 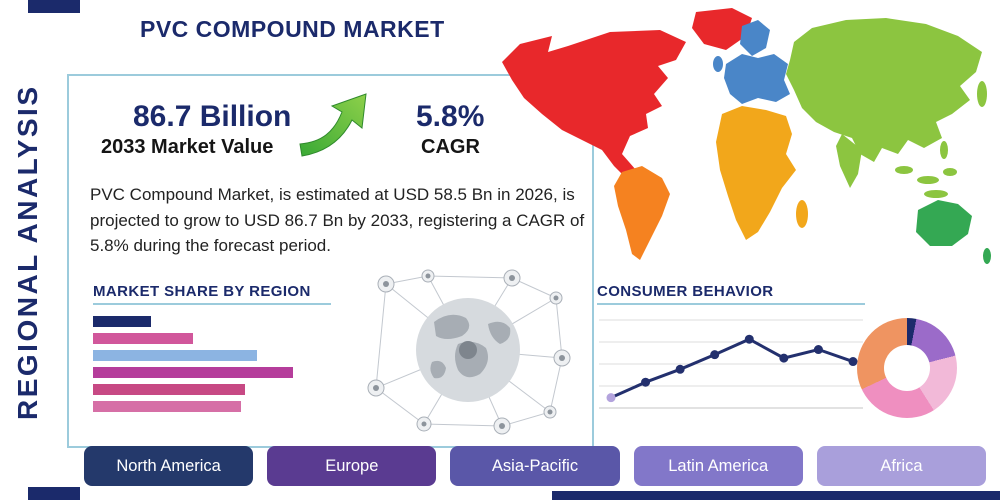 What do you see at coordinates (757, 79) in the screenshot?
I see `map-europe` at bounding box center [757, 79].